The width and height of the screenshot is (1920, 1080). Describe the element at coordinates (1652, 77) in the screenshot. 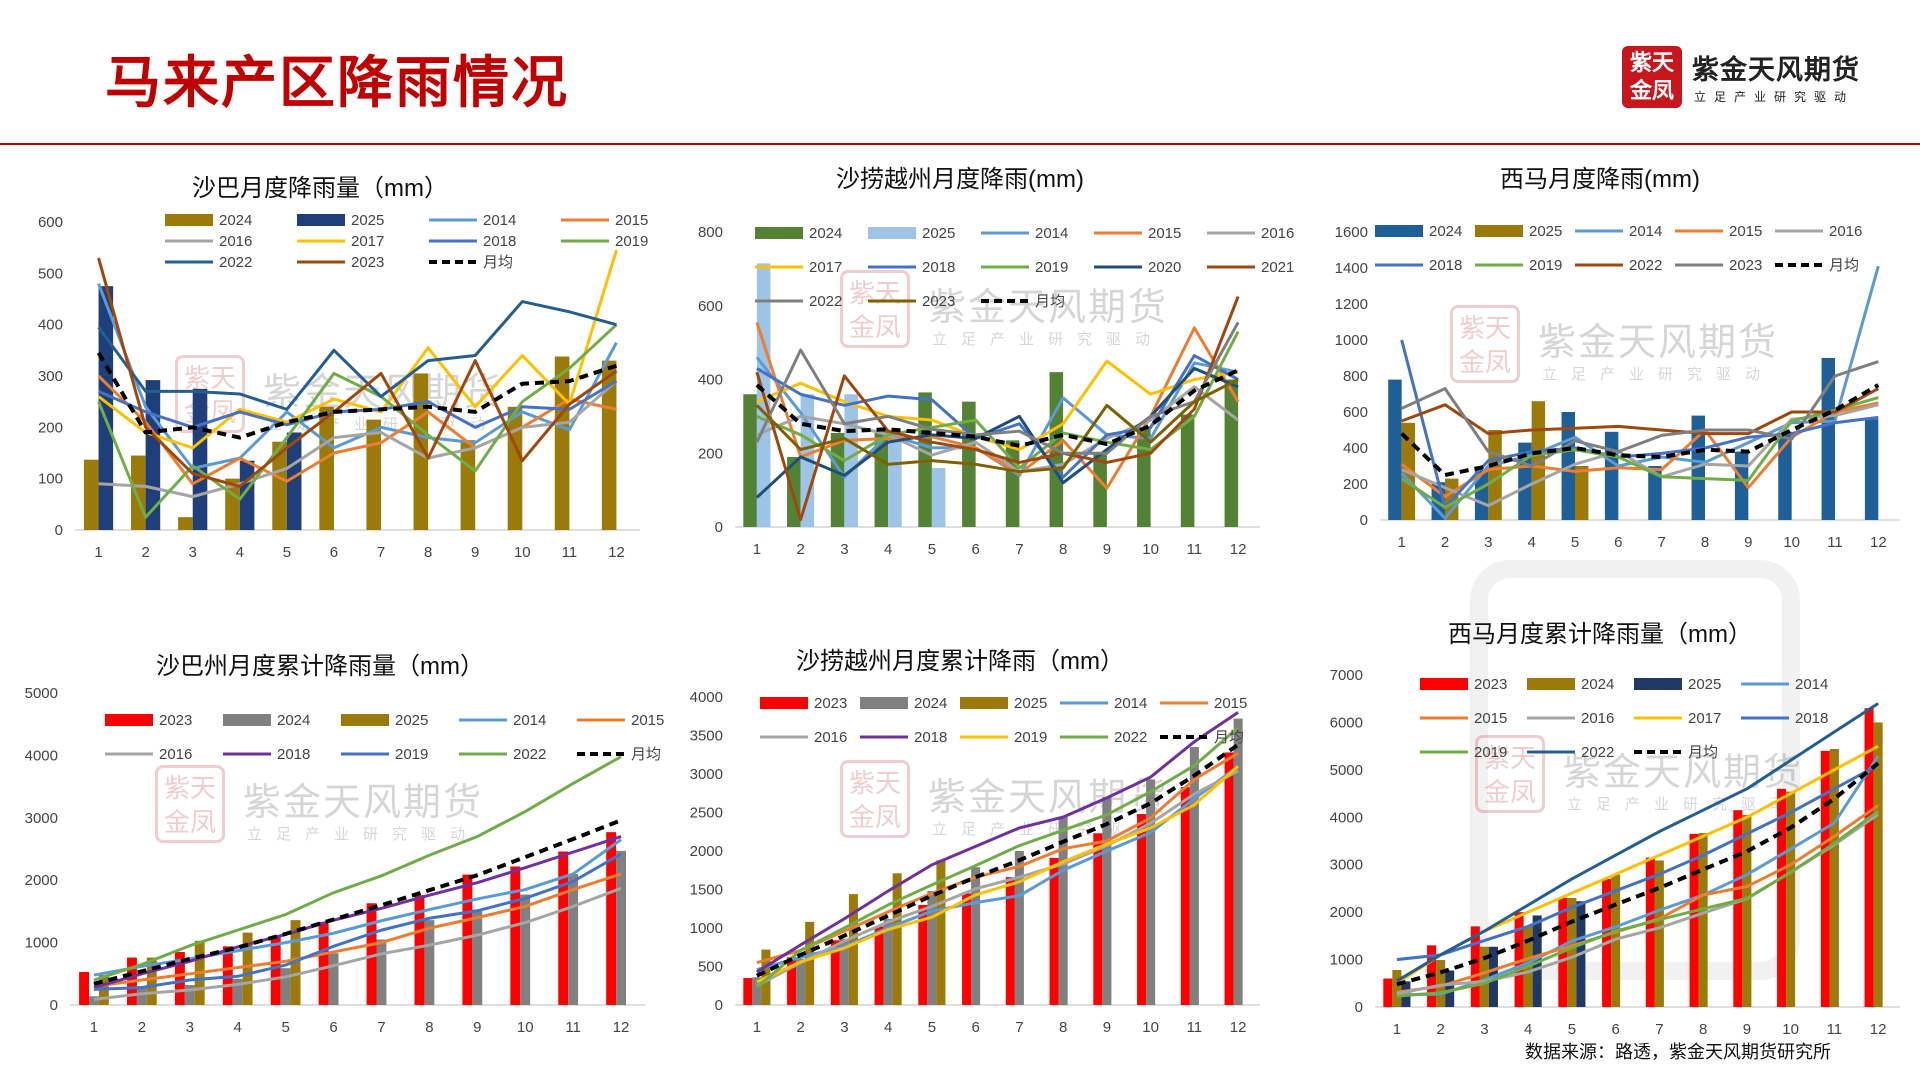

I see `logo-seal-icon: 紫天金凤` at that location.